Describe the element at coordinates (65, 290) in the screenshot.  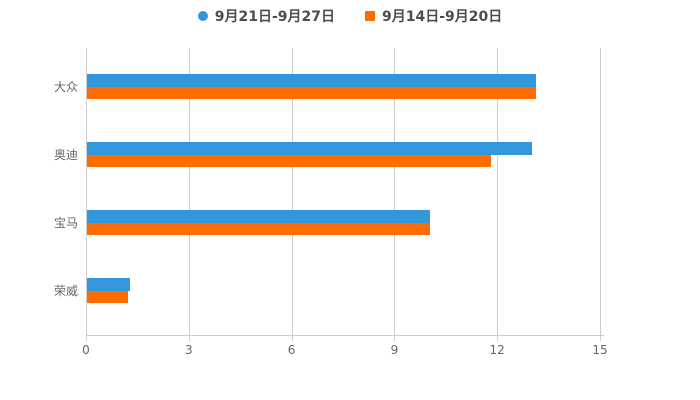
I see `y-axis-label-4: 荣威` at that location.